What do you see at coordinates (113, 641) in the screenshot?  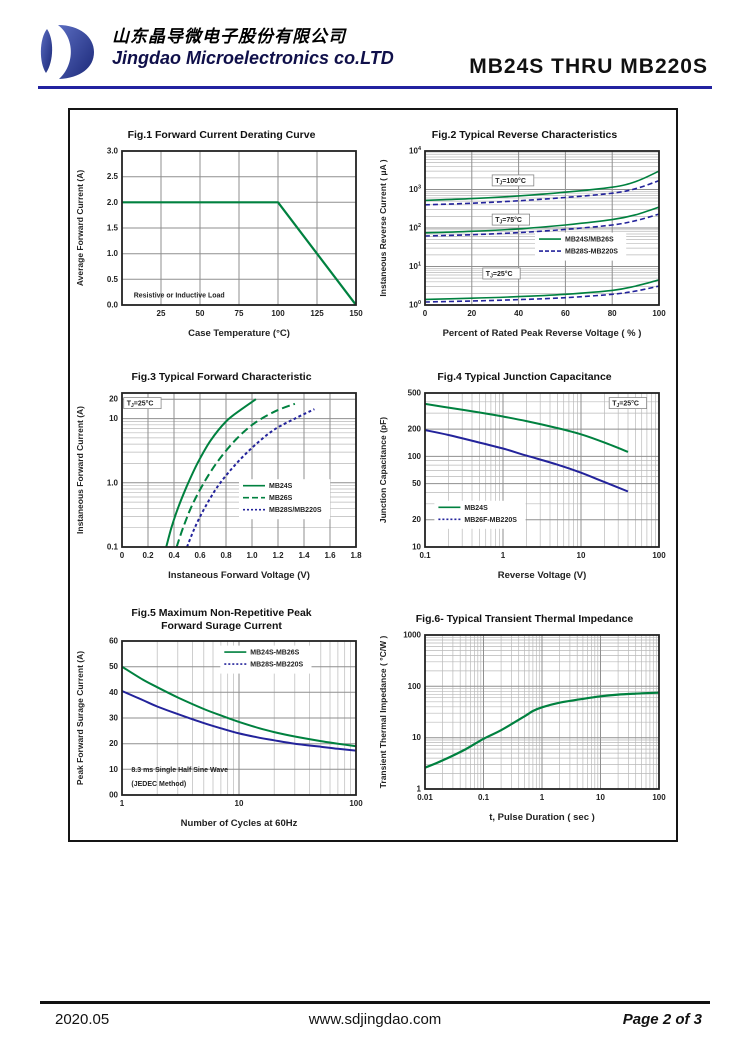 I see `svg-text: 60` at bounding box center [113, 641].